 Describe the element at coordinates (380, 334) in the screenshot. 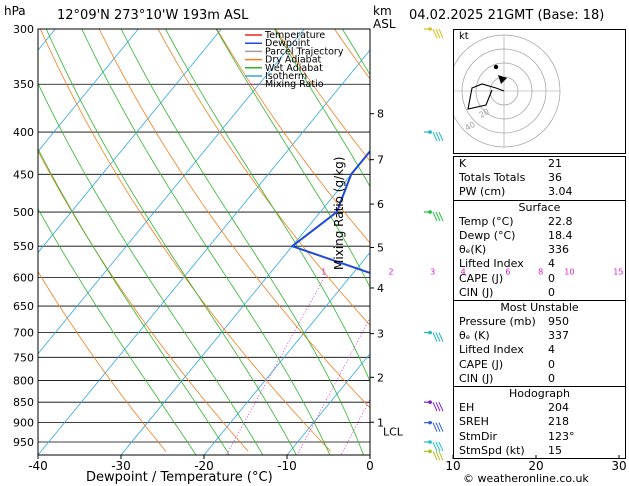

I see `km-tick-label: 3` at that location.